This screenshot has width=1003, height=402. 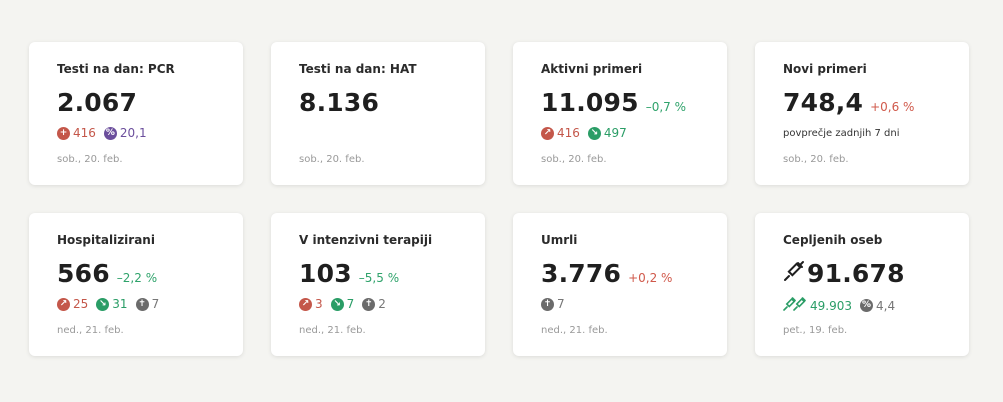 I want to click on card-title: Umrli, so click(x=559, y=240).